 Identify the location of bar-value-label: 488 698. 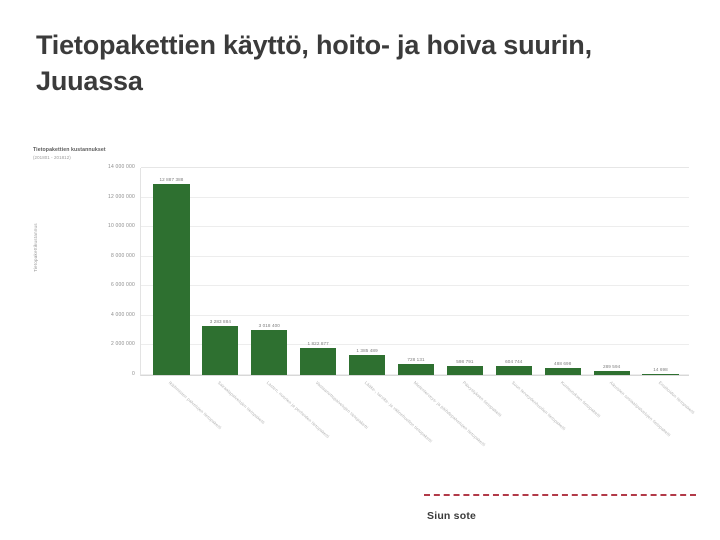
(563, 363).